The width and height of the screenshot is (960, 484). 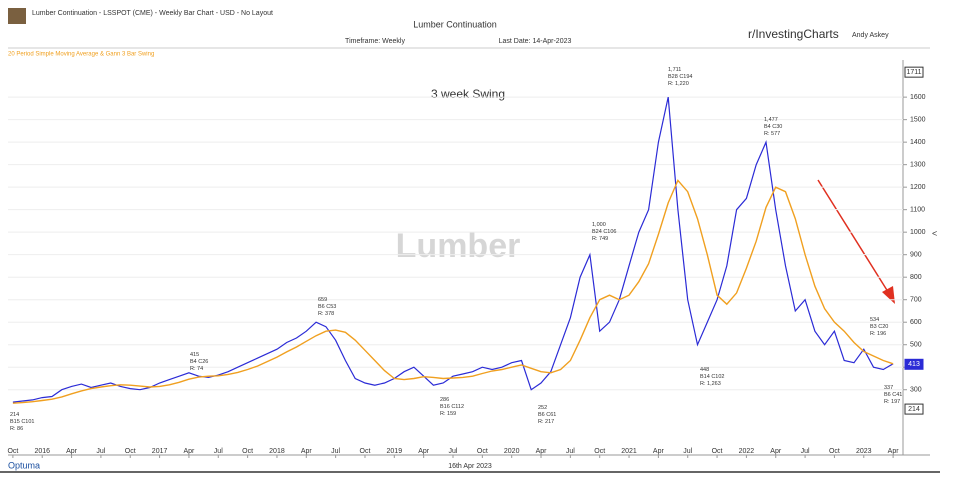 What do you see at coordinates (918, 232) in the screenshot?
I see `y-tick-label: 1000` at bounding box center [918, 232].